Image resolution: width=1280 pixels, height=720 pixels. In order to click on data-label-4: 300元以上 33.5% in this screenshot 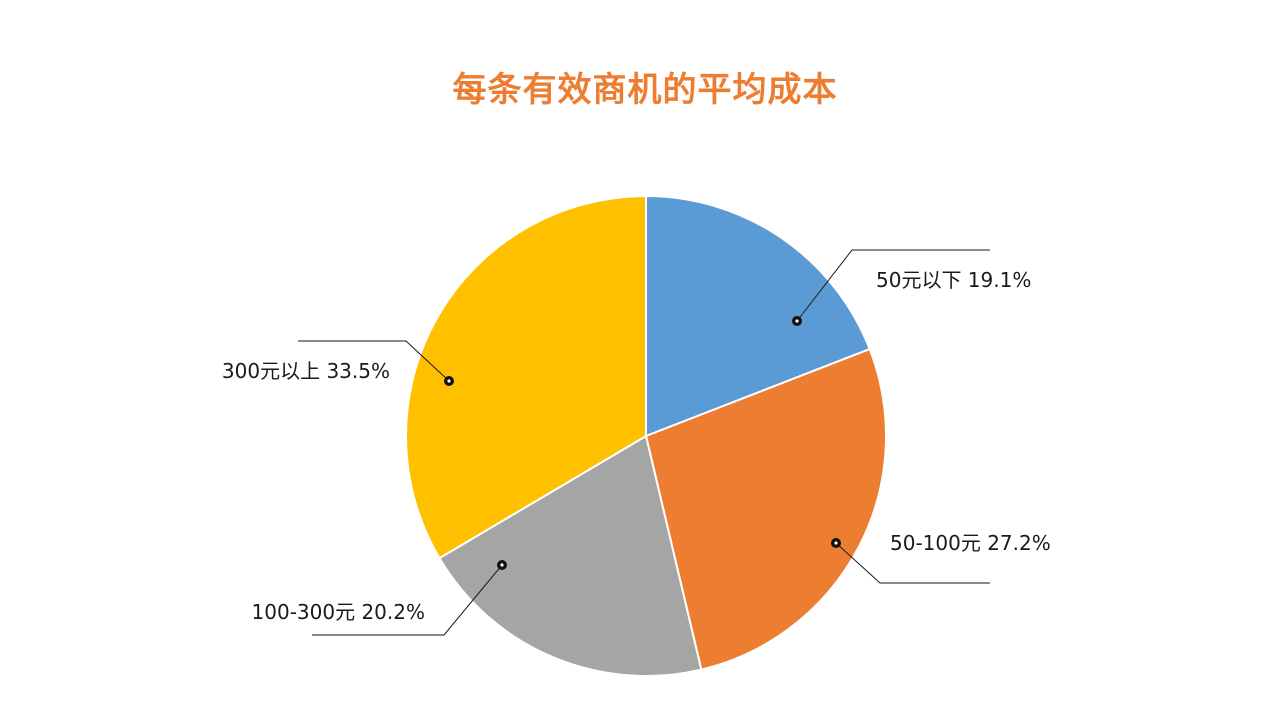, I will do `click(306, 371)`.